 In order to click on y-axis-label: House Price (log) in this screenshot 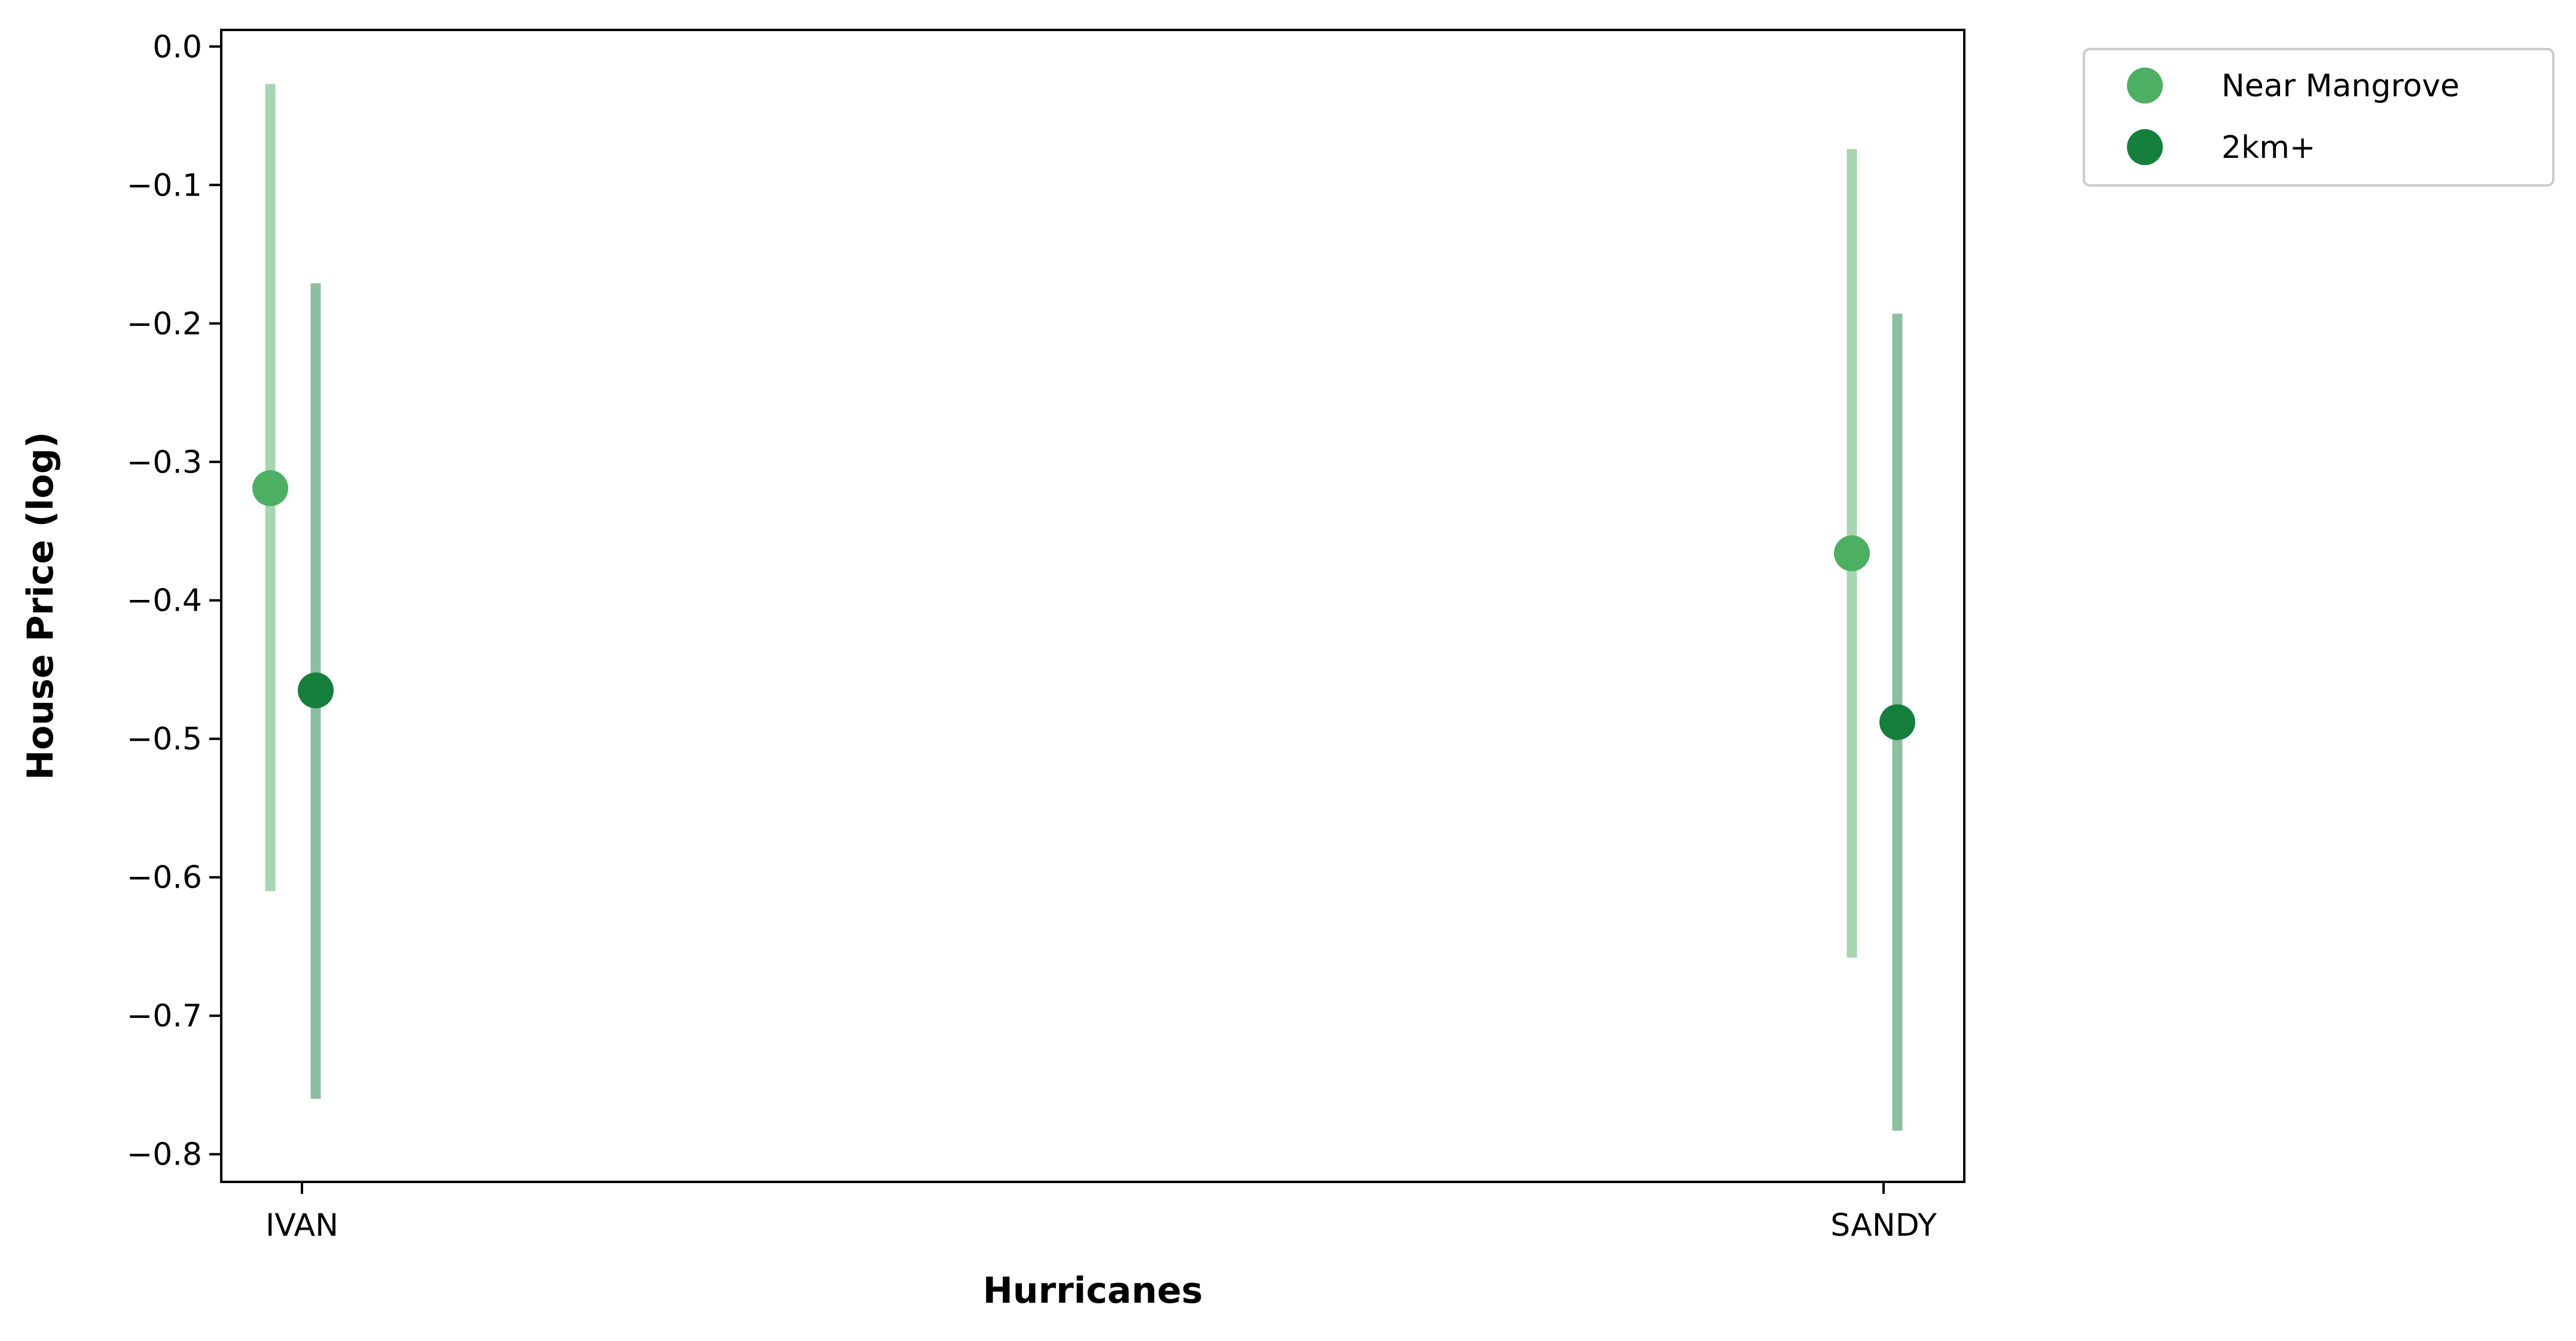, I will do `click(41, 606)`.